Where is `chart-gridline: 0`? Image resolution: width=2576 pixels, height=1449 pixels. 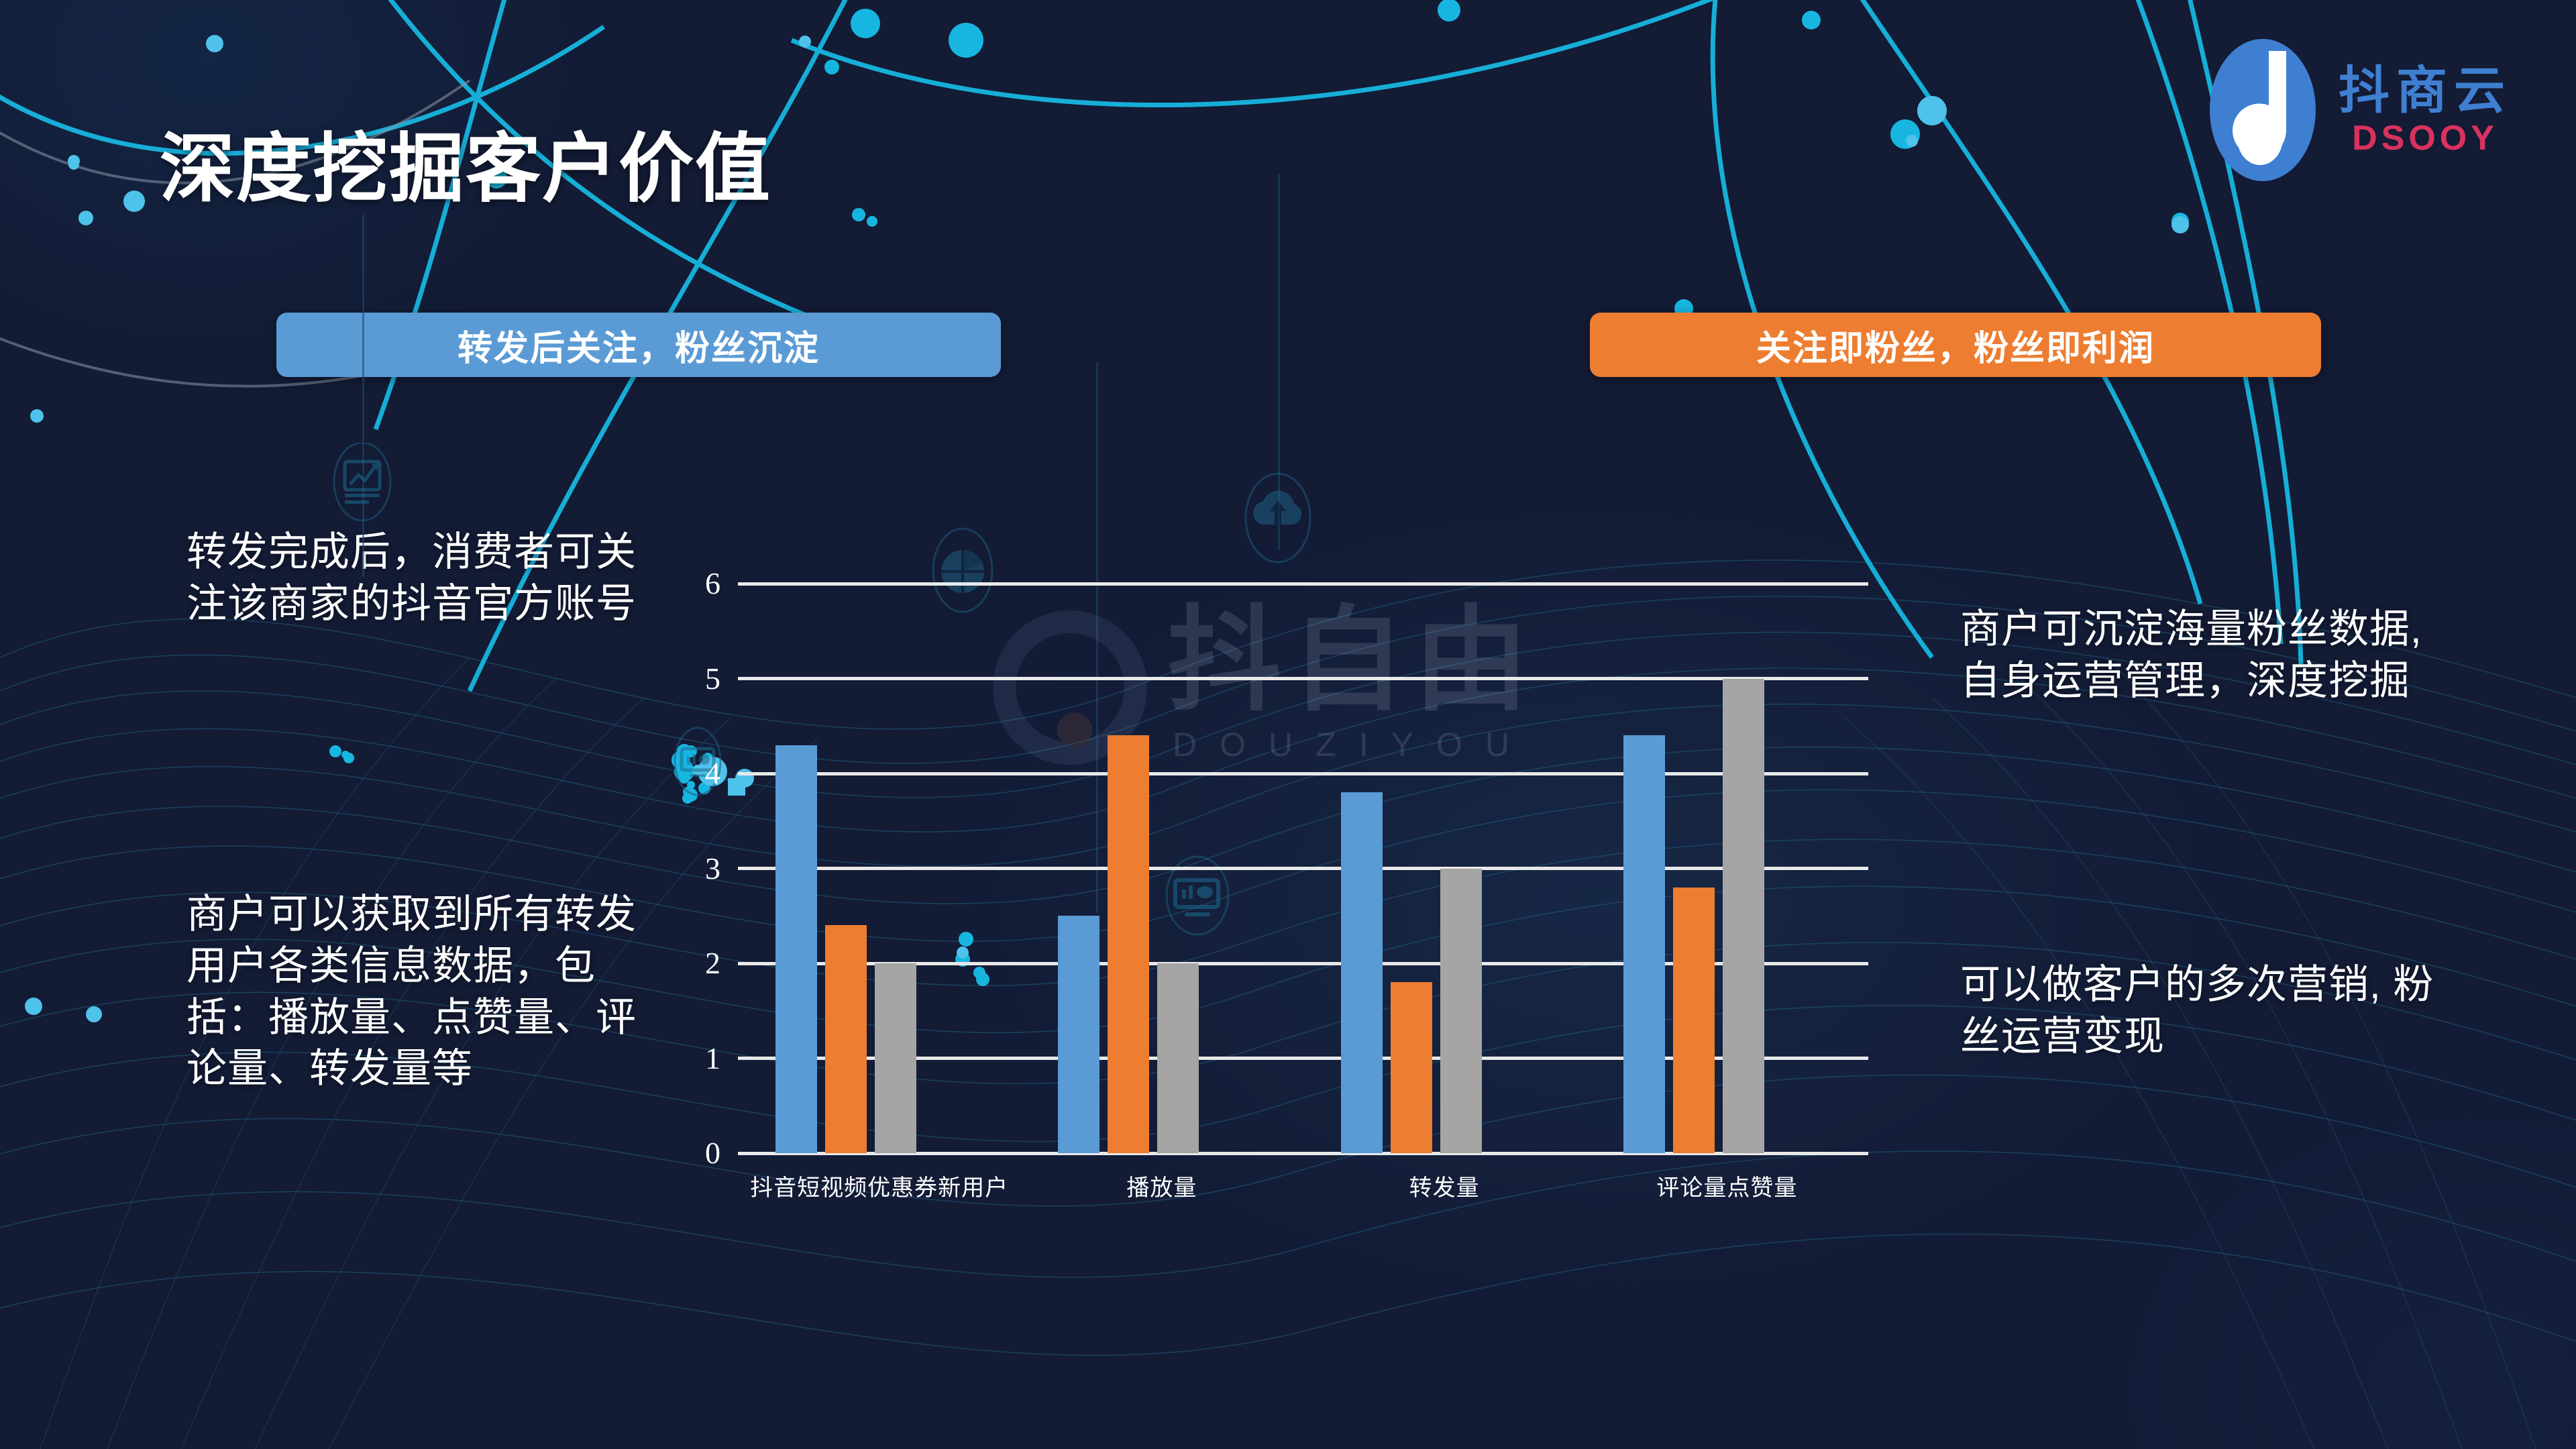 chart-gridline: 0 is located at coordinates (1286, 1153).